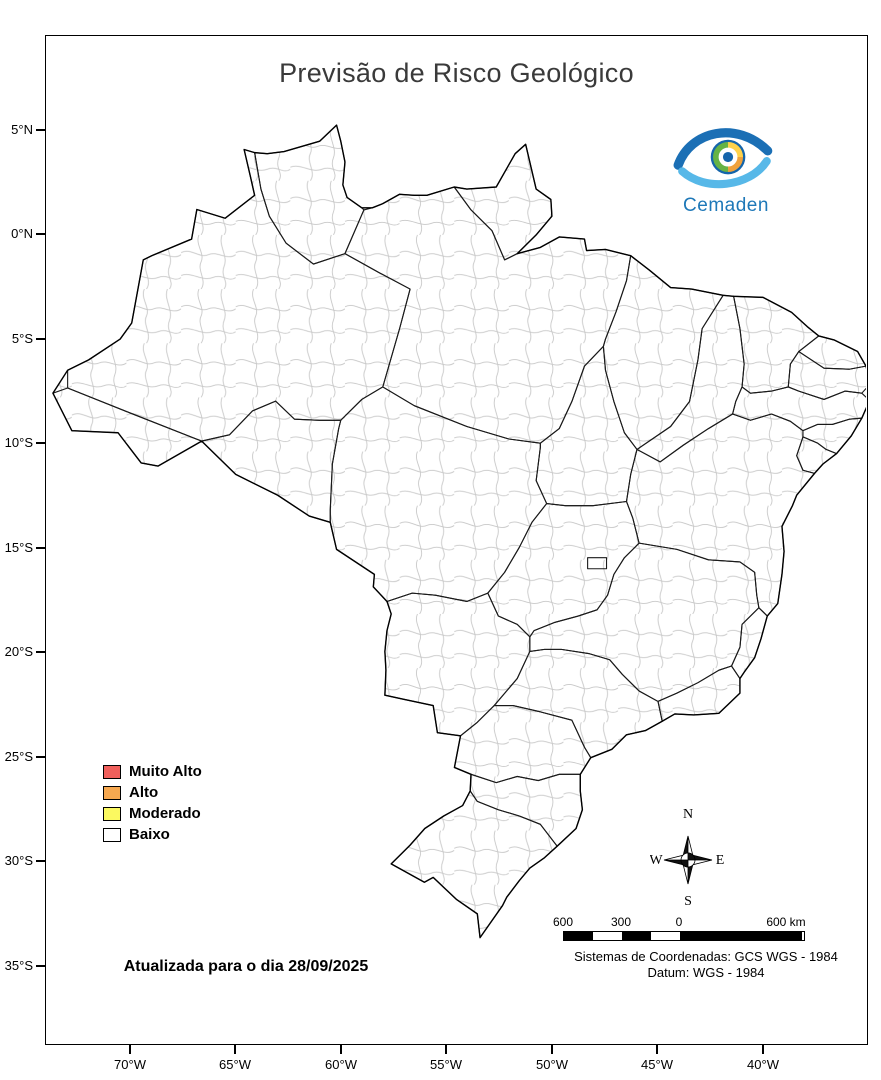 The image size is (881, 1080). What do you see at coordinates (563, 922) in the screenshot?
I see `scale-label-600-left: 600` at bounding box center [563, 922].